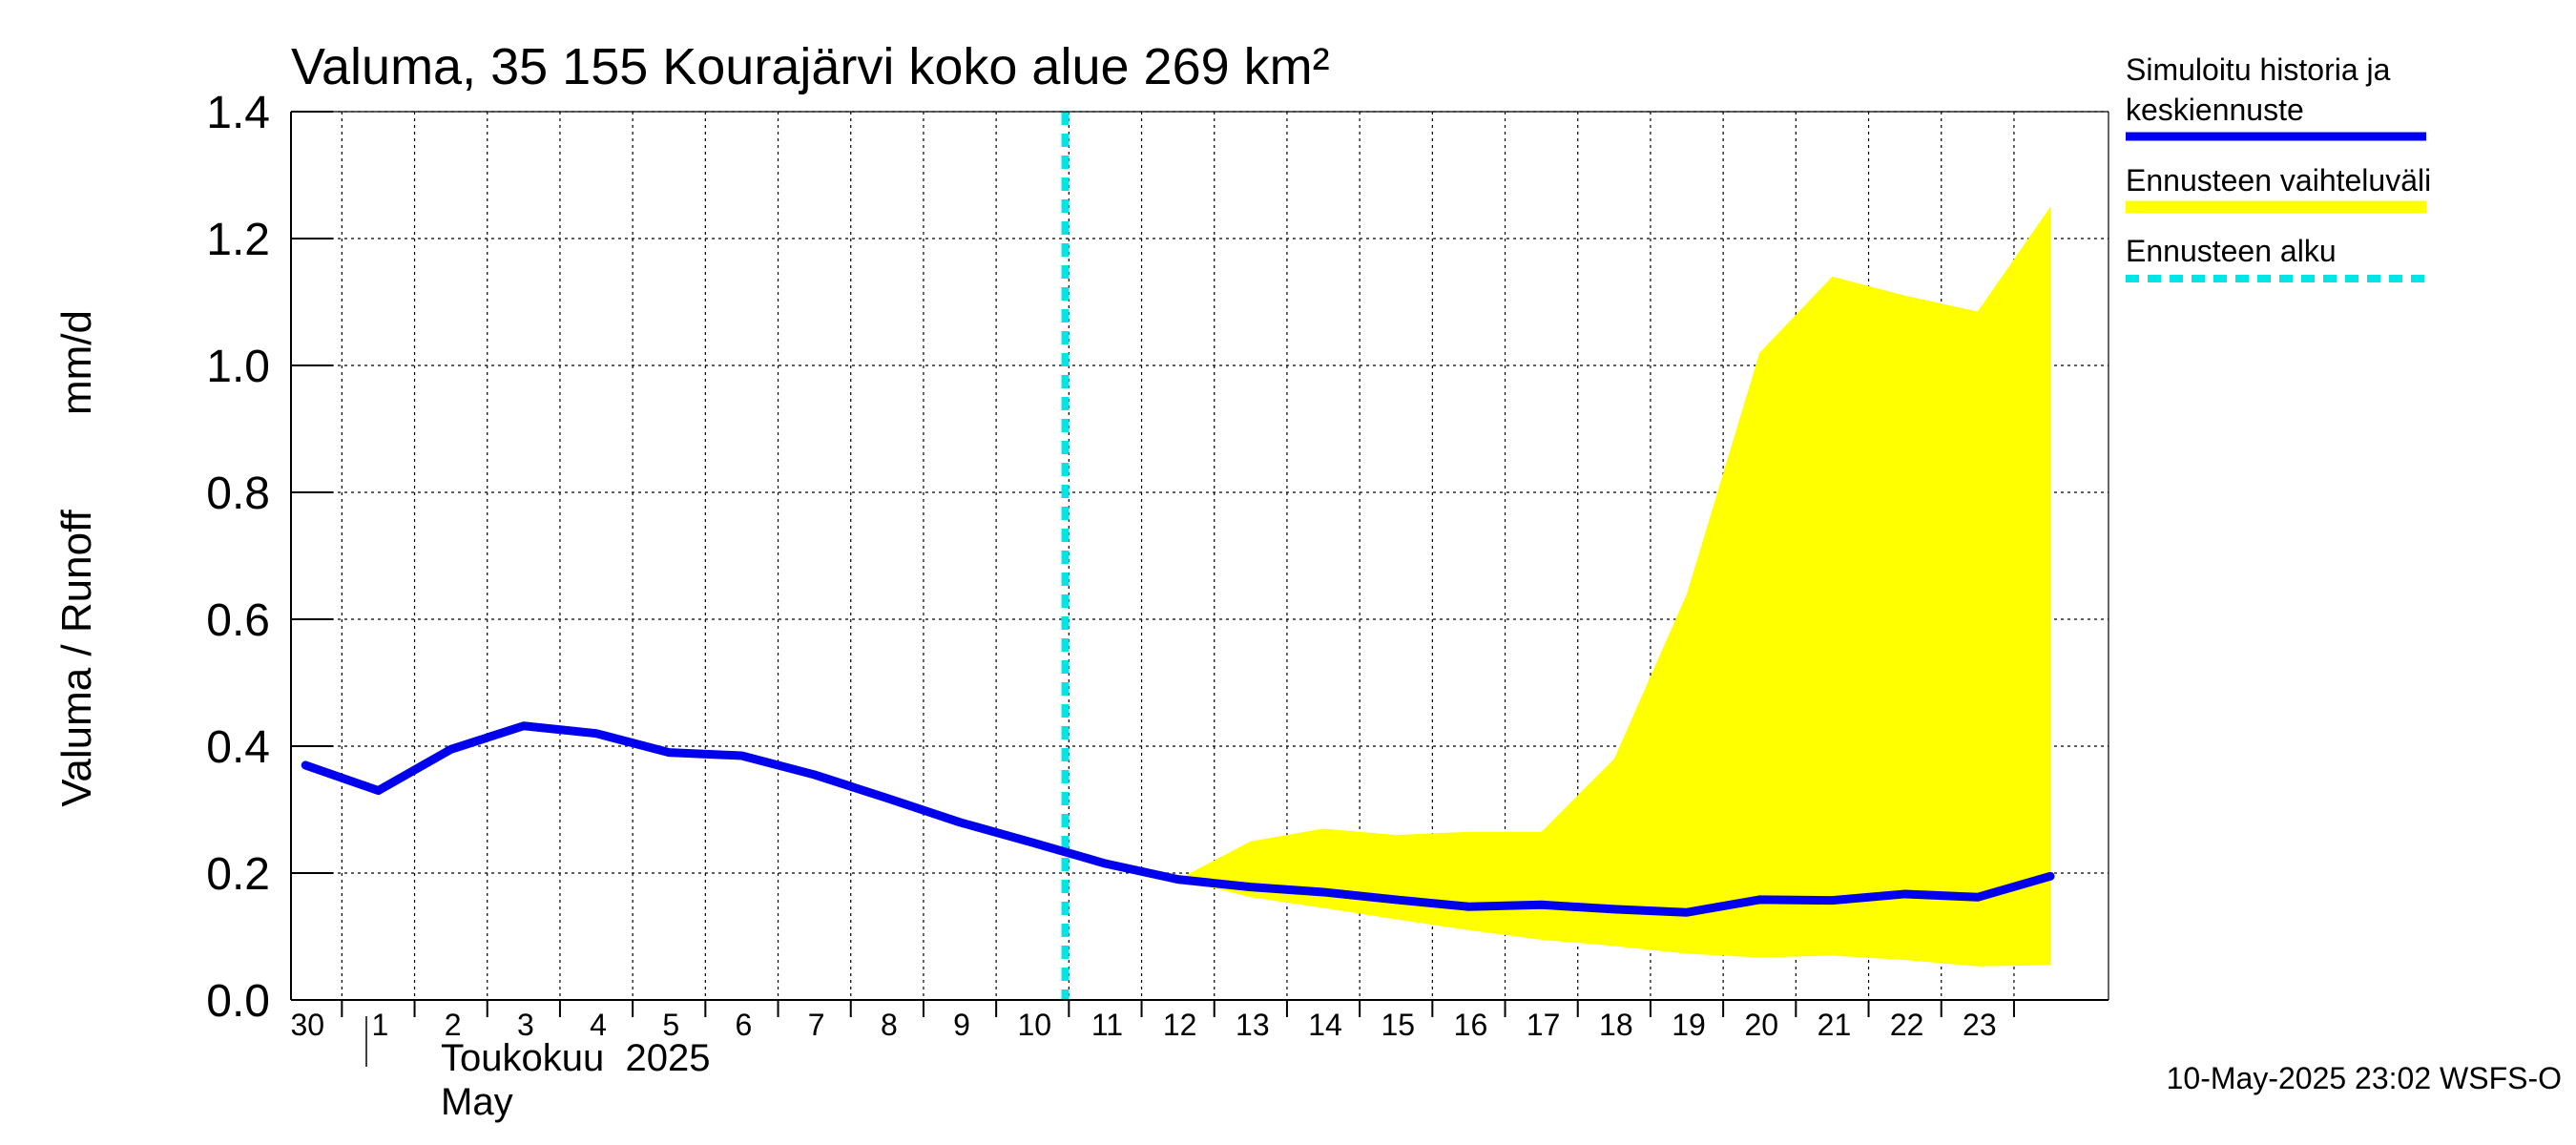  Describe the element at coordinates (238, 367) in the screenshot. I see `y-tick-label: 1.0` at that location.